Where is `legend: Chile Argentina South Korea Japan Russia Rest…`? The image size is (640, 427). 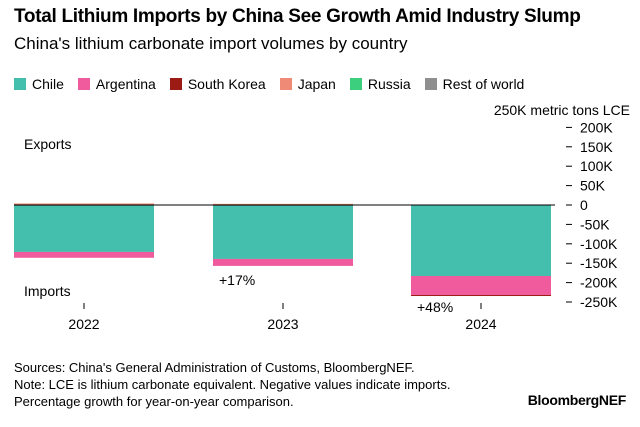 legend: Chile Argentina South Korea Japan Russia Rest… is located at coordinates (269, 84).